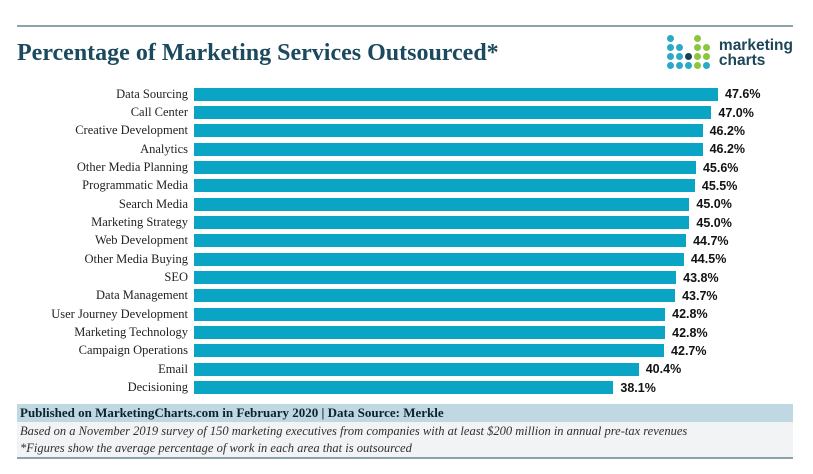 The width and height of the screenshot is (813, 474). I want to click on value-label: 45.6%, so click(720, 167).